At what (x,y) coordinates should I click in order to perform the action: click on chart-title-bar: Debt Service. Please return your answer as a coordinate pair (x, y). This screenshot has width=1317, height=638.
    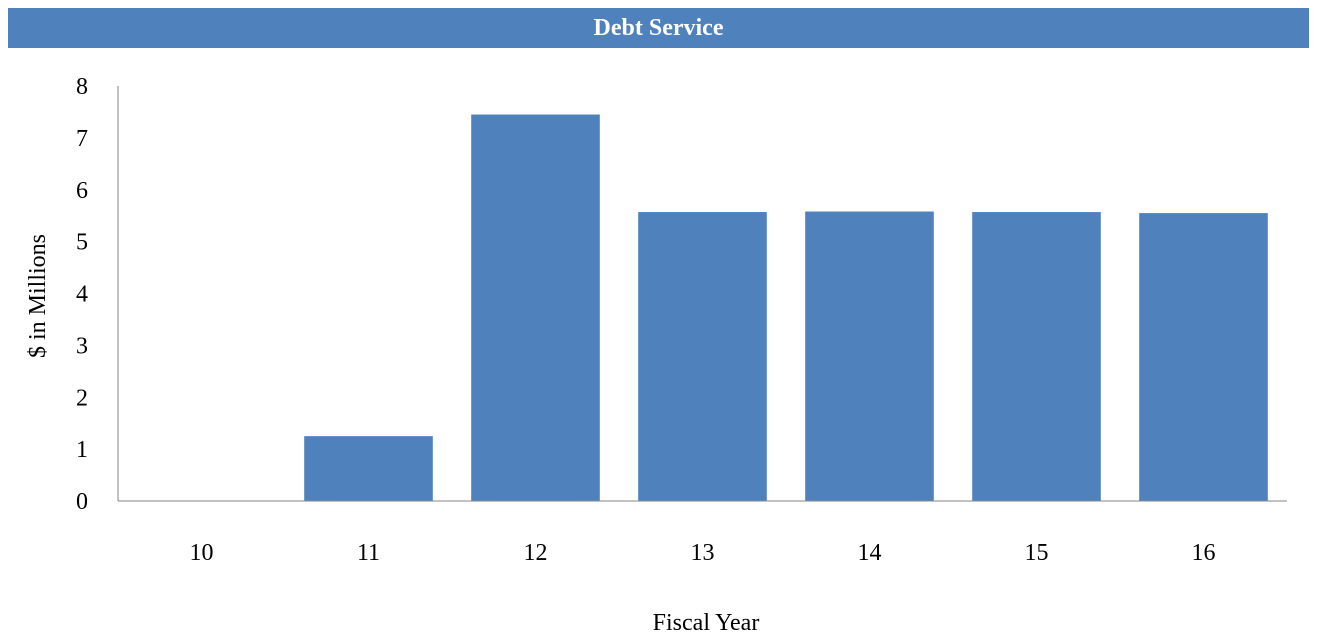
    Looking at the image, I should click on (658, 28).